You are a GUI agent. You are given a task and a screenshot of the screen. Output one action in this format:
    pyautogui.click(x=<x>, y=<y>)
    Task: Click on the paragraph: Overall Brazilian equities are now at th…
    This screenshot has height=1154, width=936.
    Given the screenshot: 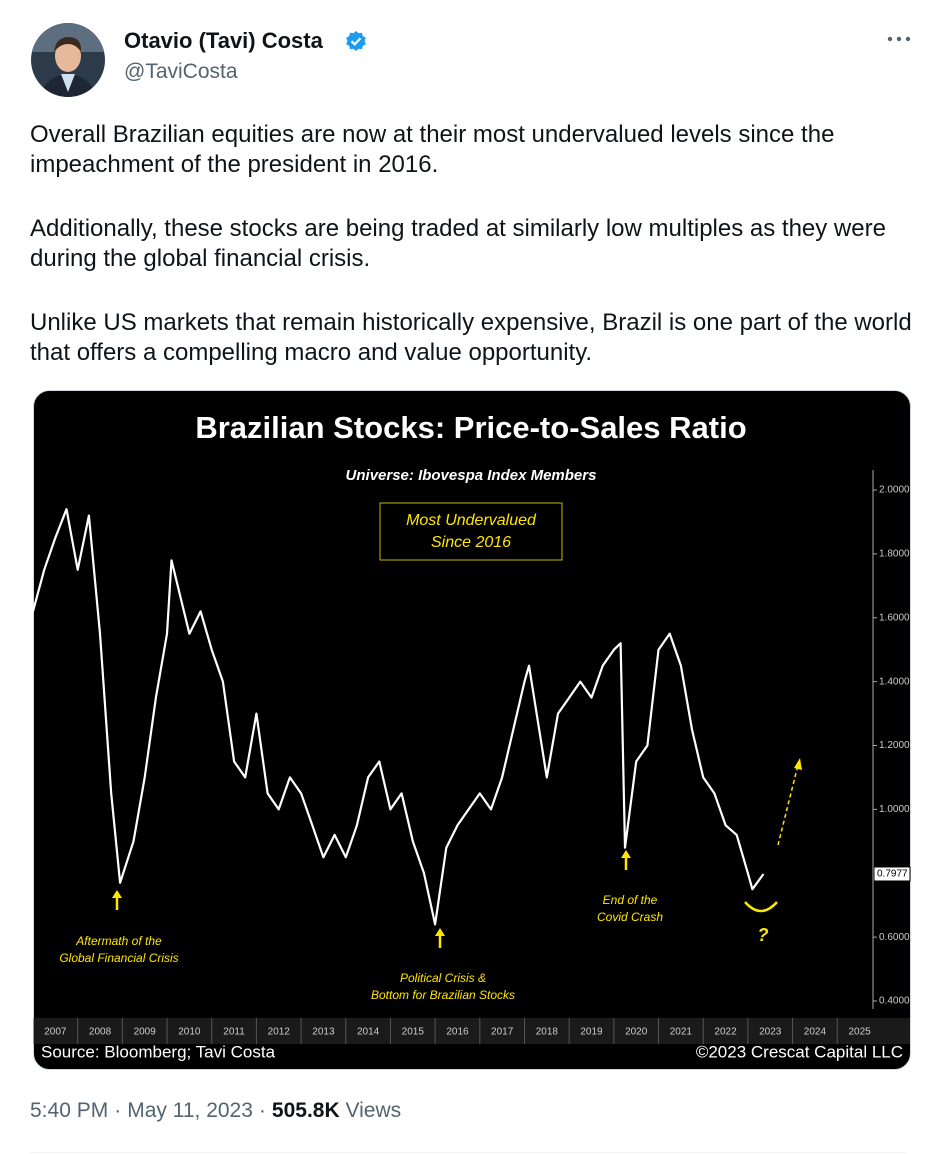 What is the action you would take?
    pyautogui.click(x=432, y=149)
    